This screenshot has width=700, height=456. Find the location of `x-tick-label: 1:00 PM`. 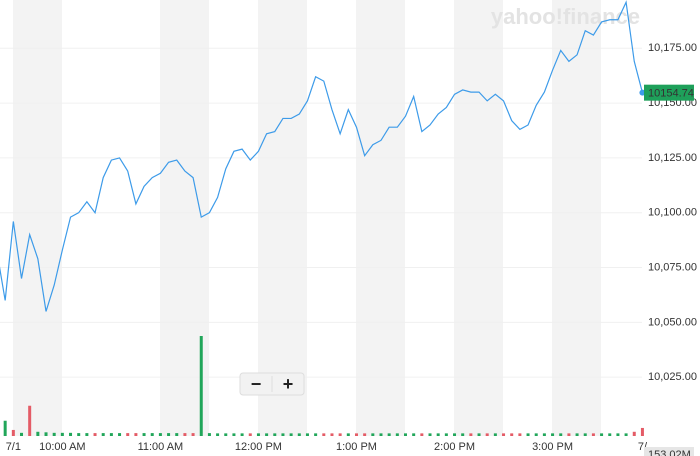

x-tick-label: 1:00 PM is located at coordinates (356, 447).